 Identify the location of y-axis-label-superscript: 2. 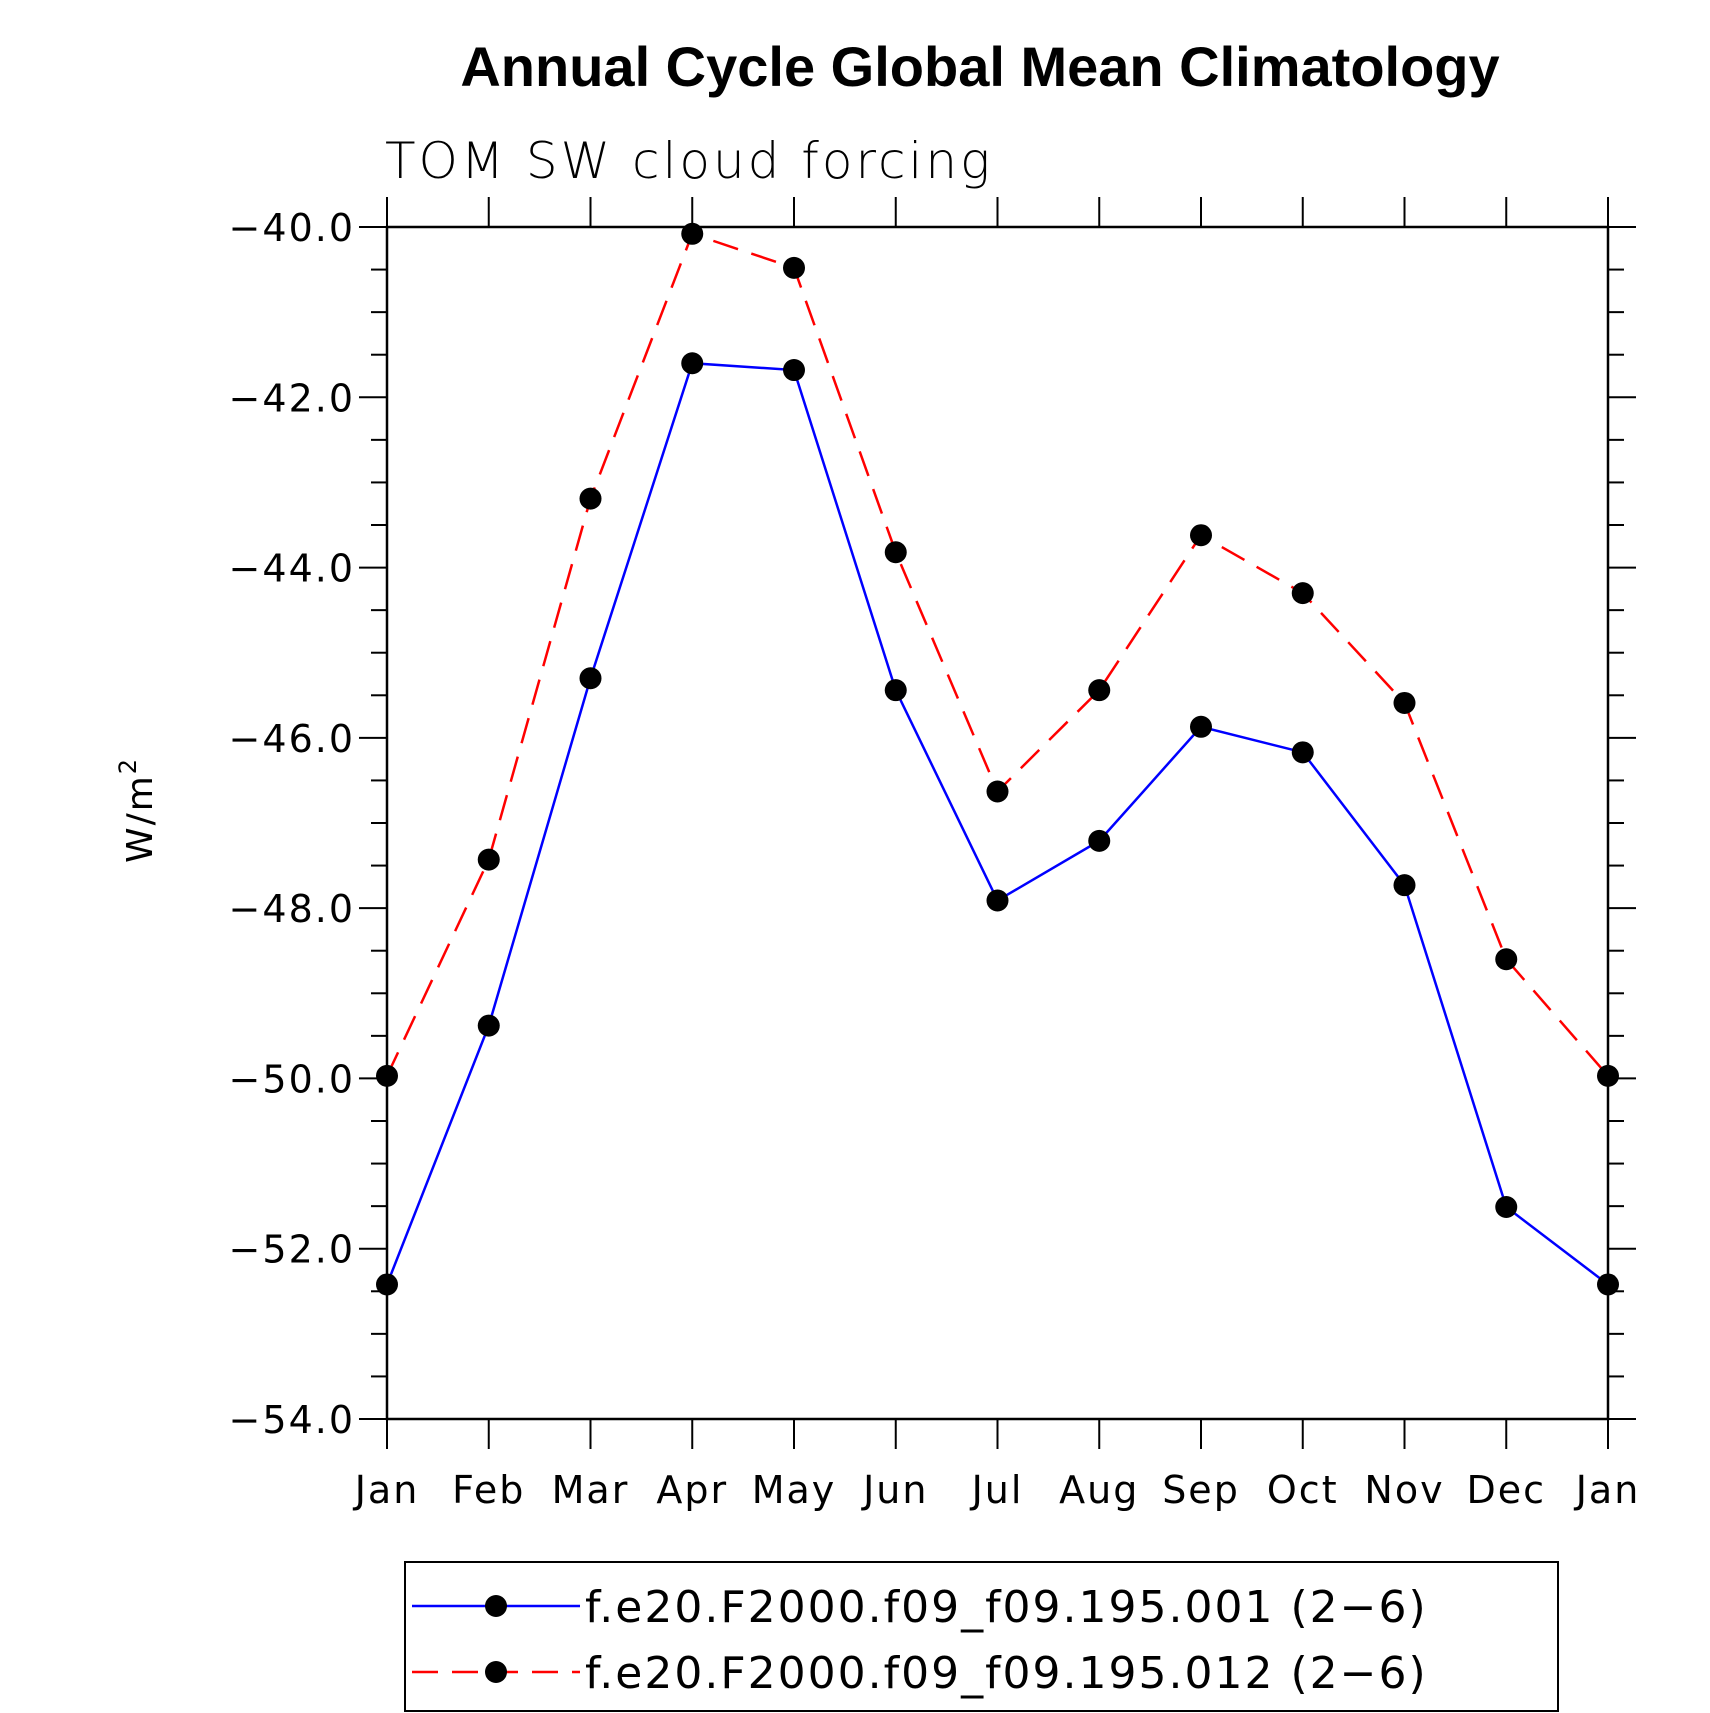
(128, 765).